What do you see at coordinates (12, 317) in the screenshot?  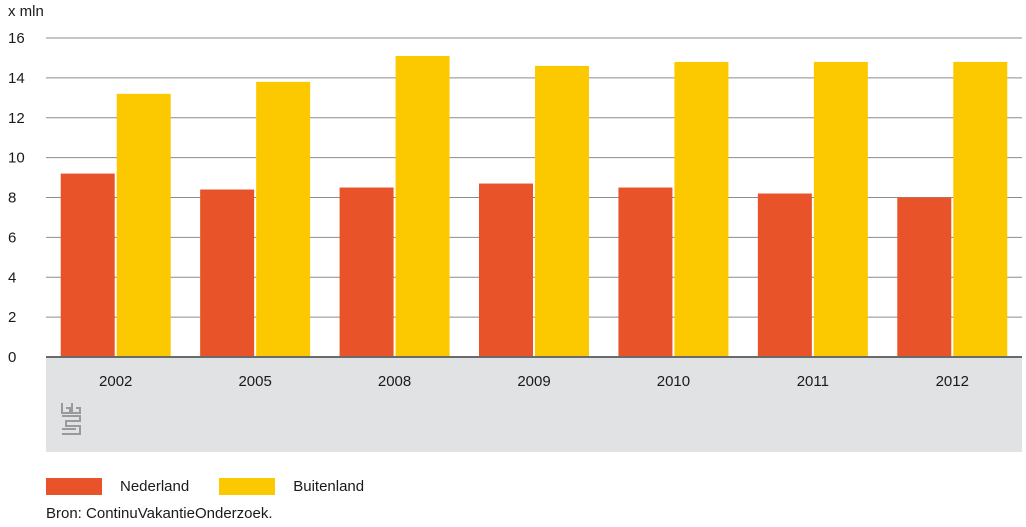 I see `y-tick-label: 2` at bounding box center [12, 317].